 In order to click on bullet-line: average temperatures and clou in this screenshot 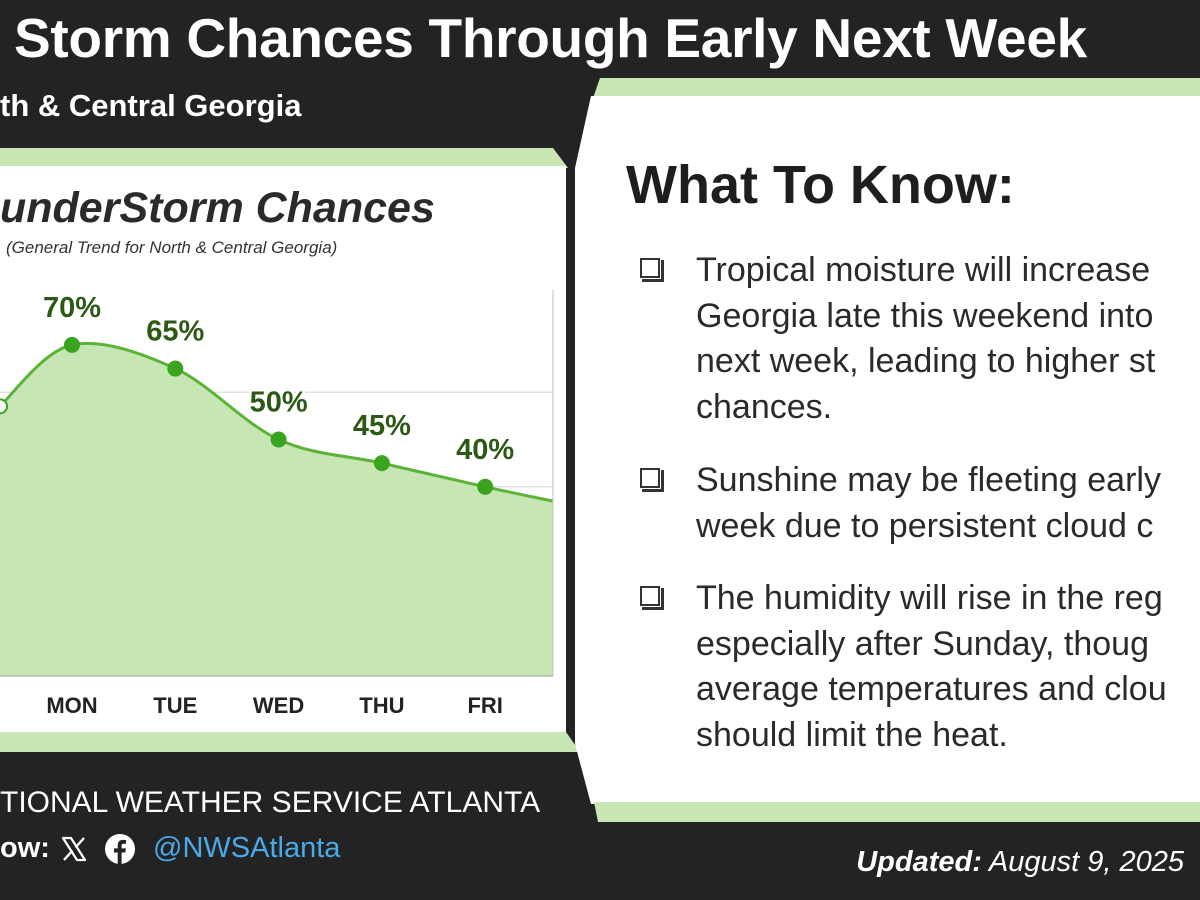, I will do `click(931, 689)`.